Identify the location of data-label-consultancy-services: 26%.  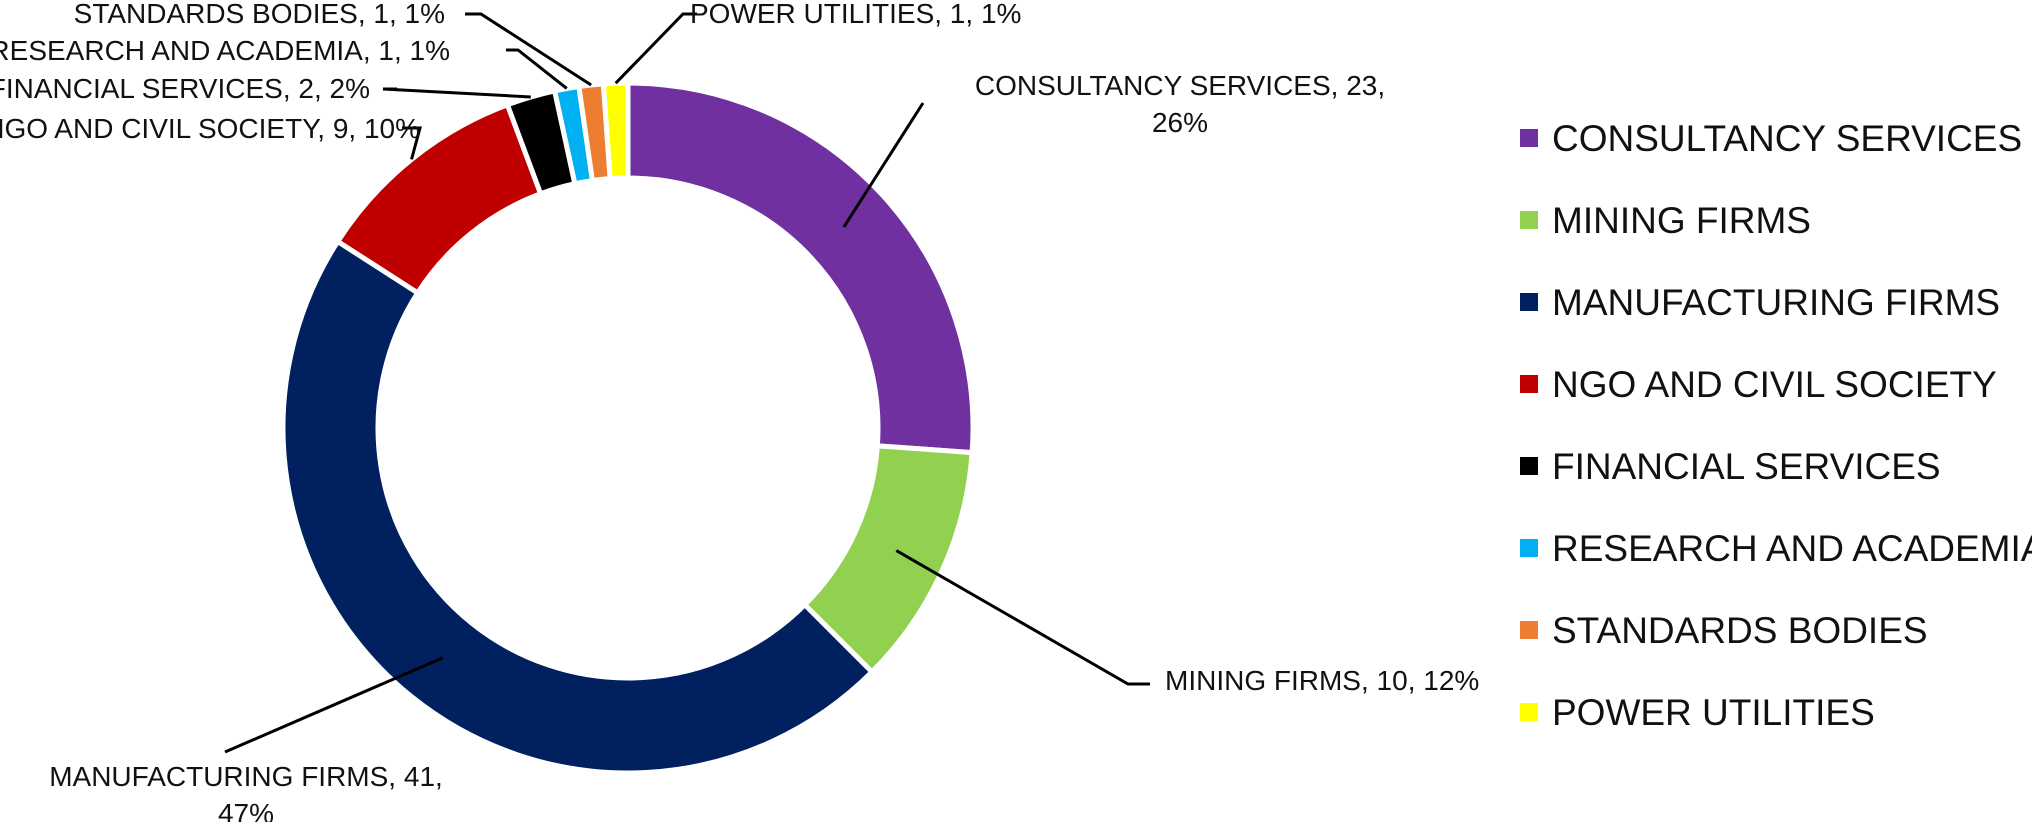
(1180, 122).